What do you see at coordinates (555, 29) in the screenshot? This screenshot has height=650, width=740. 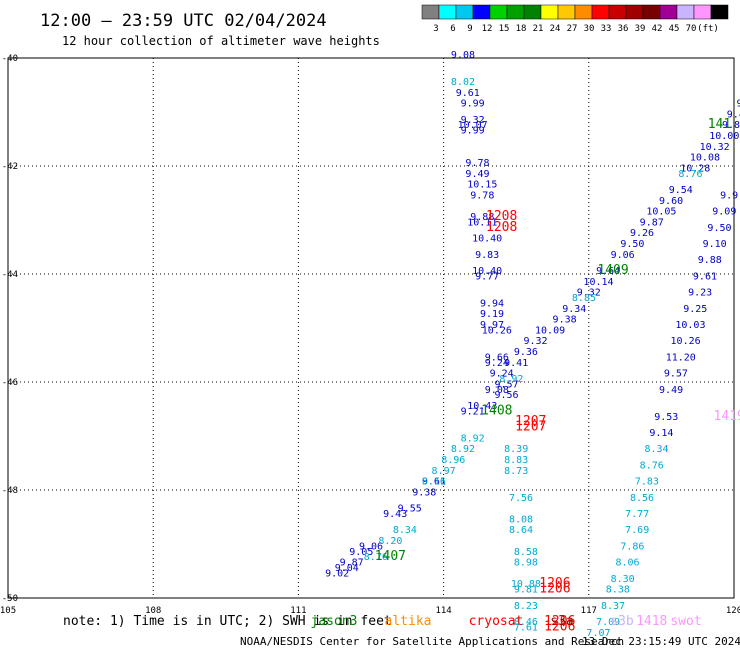 I see `colorbar-label: 24` at bounding box center [555, 29].